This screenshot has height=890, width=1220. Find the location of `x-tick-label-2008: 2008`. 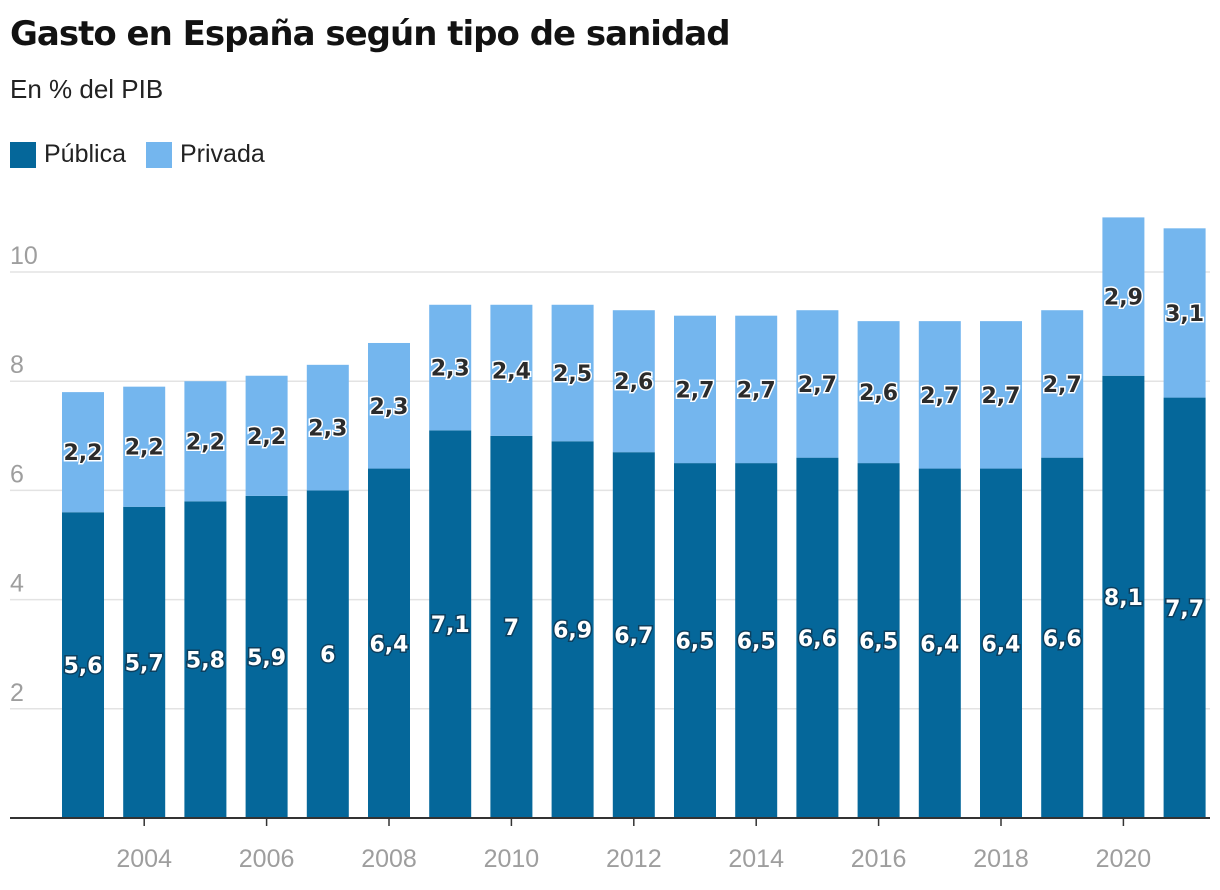

x-tick-label-2008: 2008 is located at coordinates (389, 859).